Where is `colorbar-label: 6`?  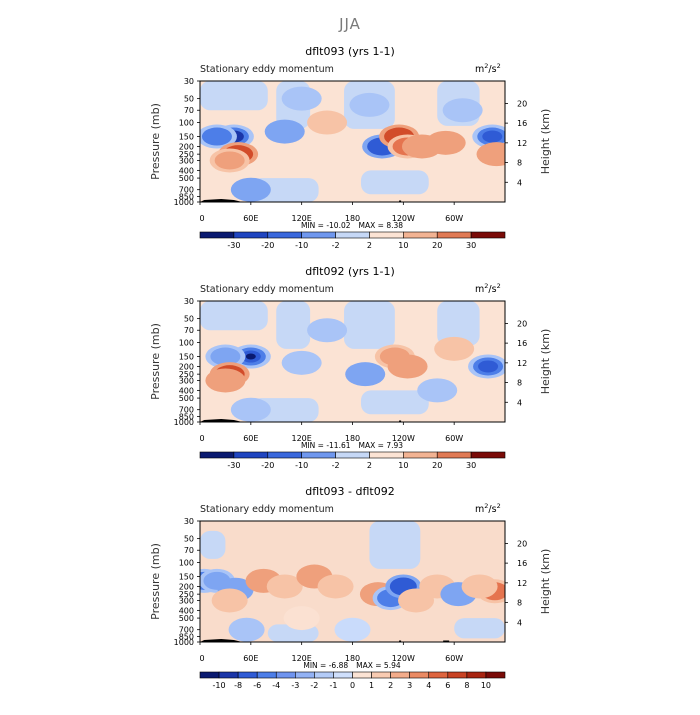 colorbar-label: 6 is located at coordinates (447, 685).